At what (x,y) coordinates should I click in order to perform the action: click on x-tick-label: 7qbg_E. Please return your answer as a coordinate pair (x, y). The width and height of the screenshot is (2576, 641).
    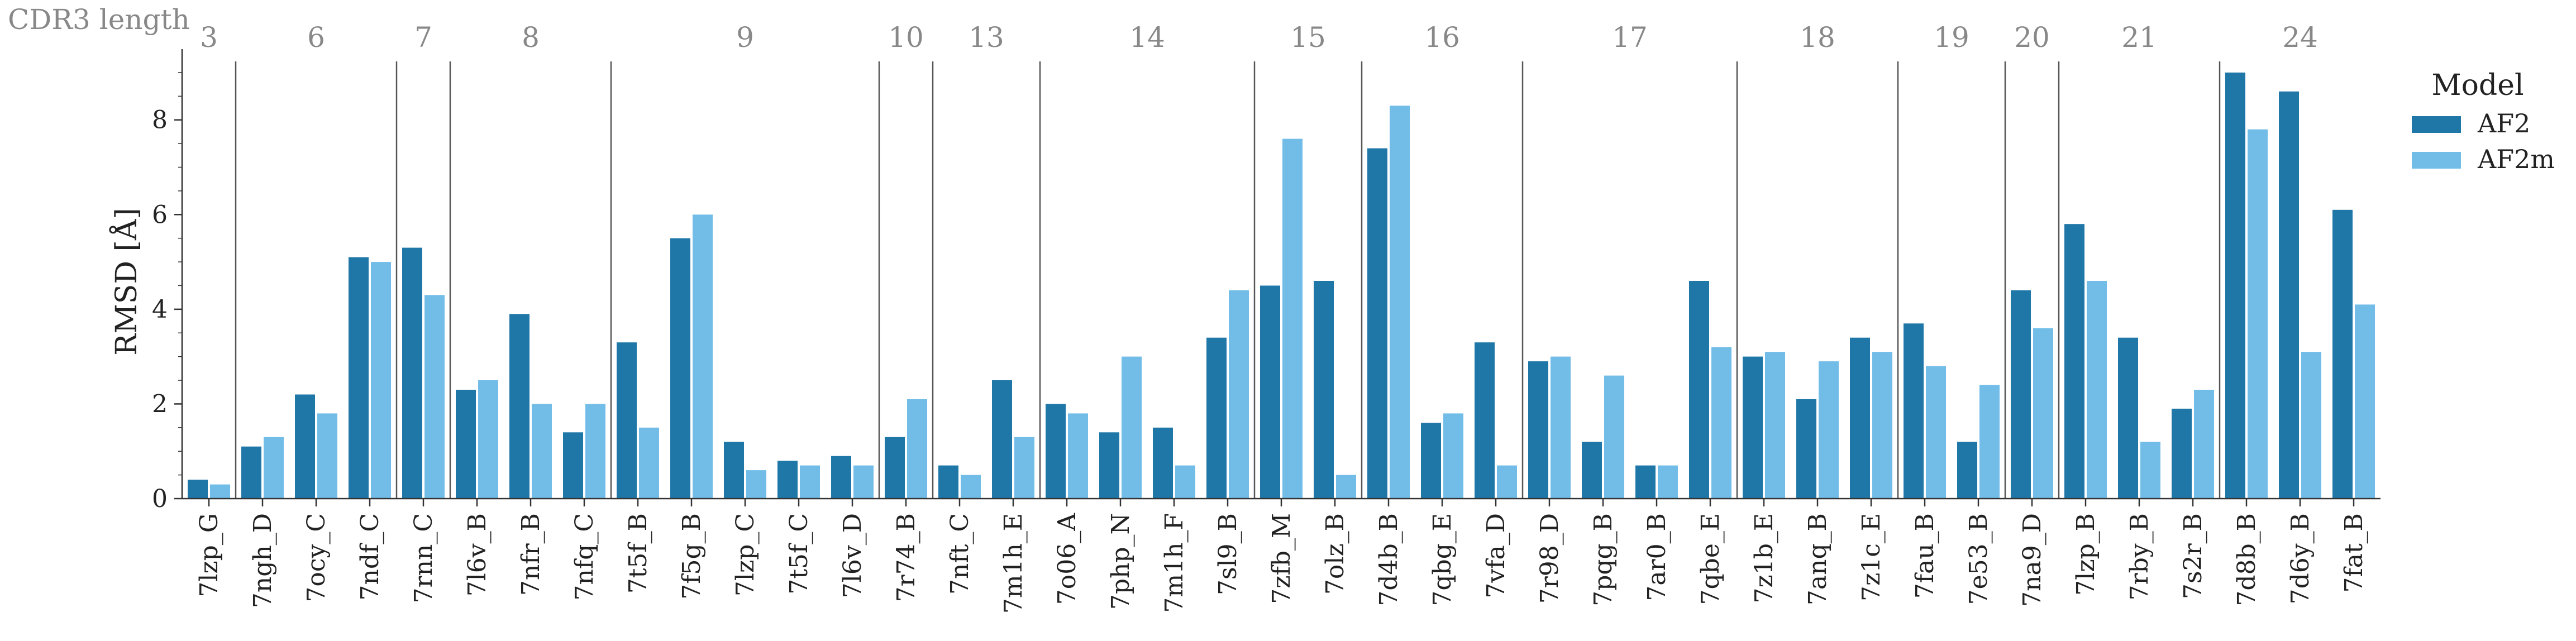
    Looking at the image, I should click on (1443, 559).